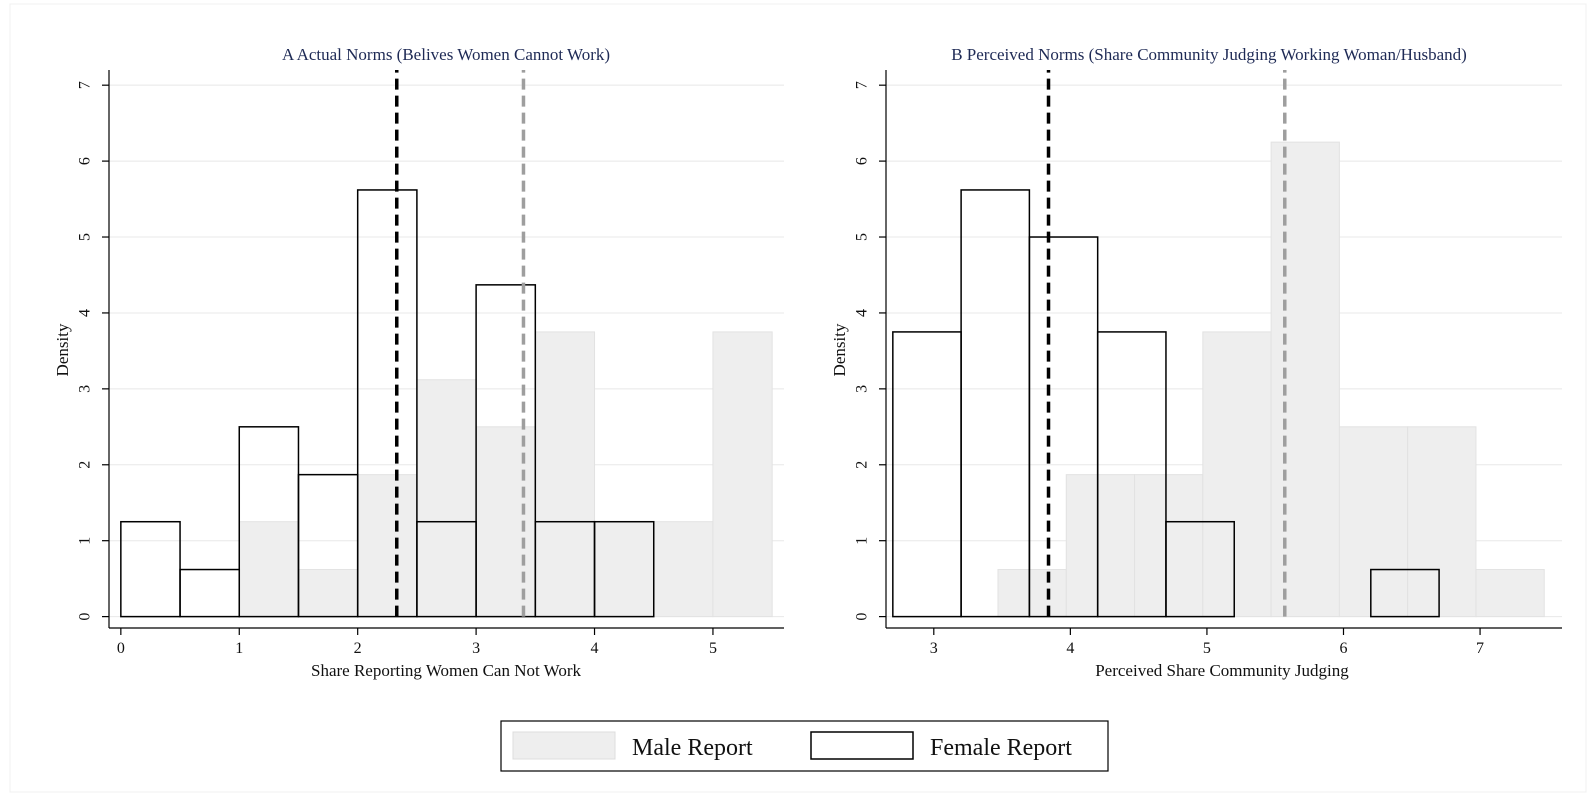 The height and width of the screenshot is (796, 1591). Describe the element at coordinates (446, 670) in the screenshot. I see `panel-a-x-axis-label: Share Reporting Women Can Not Work` at that location.